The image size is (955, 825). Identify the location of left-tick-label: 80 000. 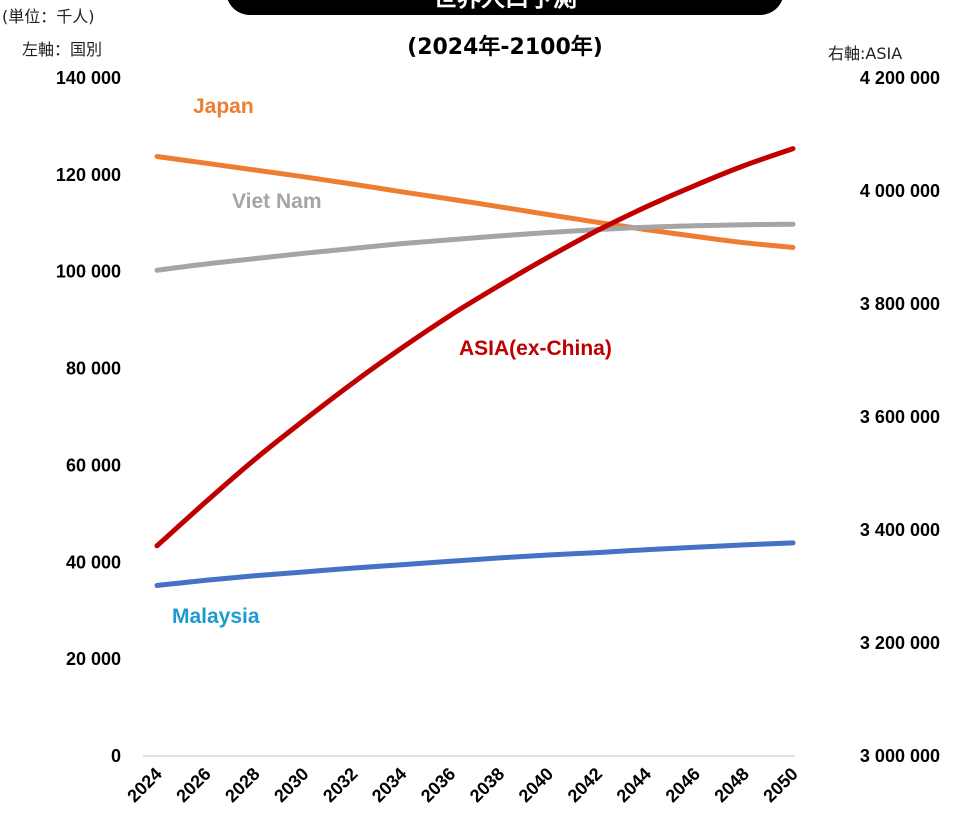
(93, 369).